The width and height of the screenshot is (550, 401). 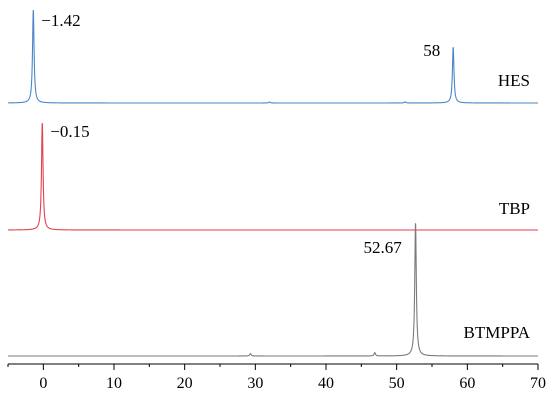 What do you see at coordinates (69, 131) in the screenshot?
I see `peak-label-tbp-0: −0.15` at bounding box center [69, 131].